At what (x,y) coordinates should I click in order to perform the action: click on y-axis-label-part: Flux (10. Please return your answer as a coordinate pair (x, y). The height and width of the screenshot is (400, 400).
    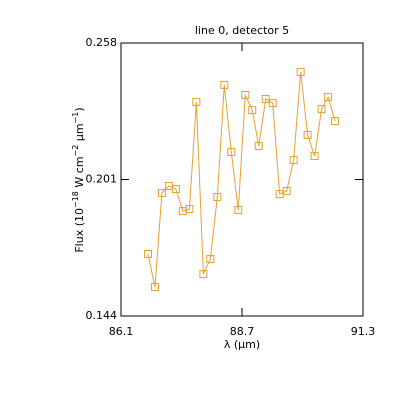
    Looking at the image, I should click on (79, 230).